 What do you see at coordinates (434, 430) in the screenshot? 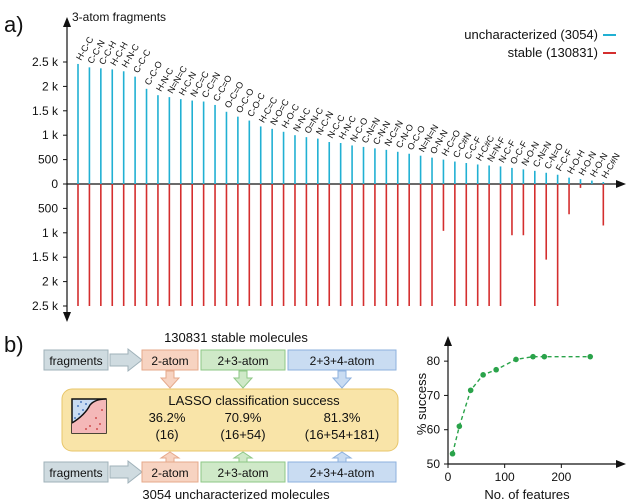
I see `panel-b-ytick-label: 60` at bounding box center [434, 430].